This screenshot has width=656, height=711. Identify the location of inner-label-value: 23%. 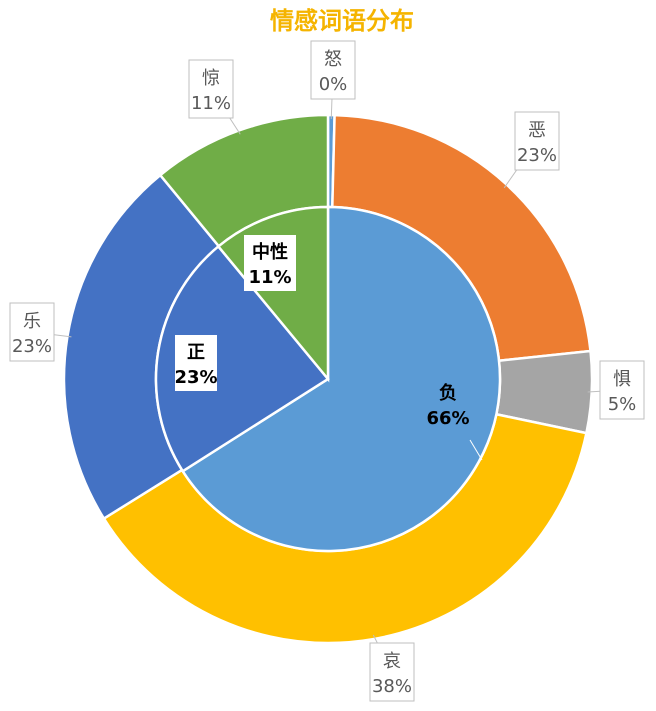
(195, 377).